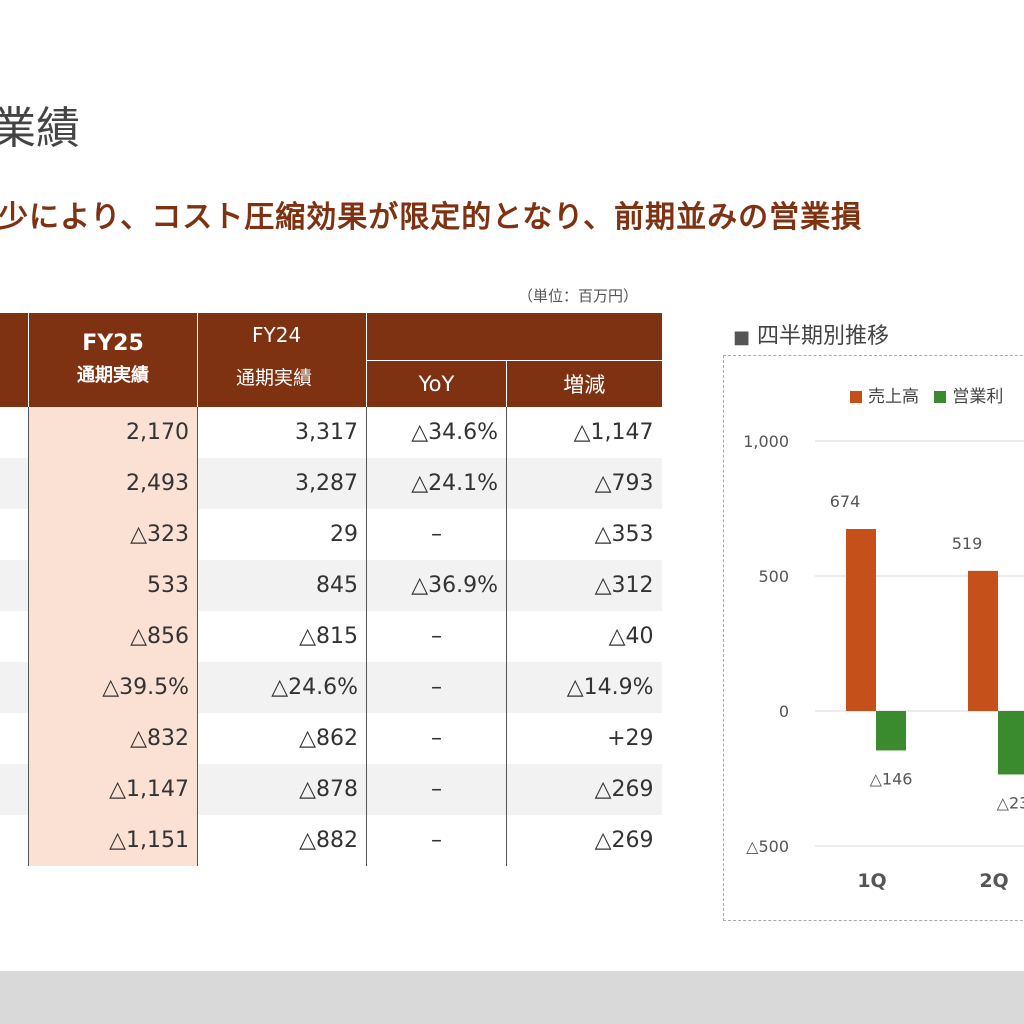  Describe the element at coordinates (584, 534) in the screenshot. I see `cell-change: △353` at that location.